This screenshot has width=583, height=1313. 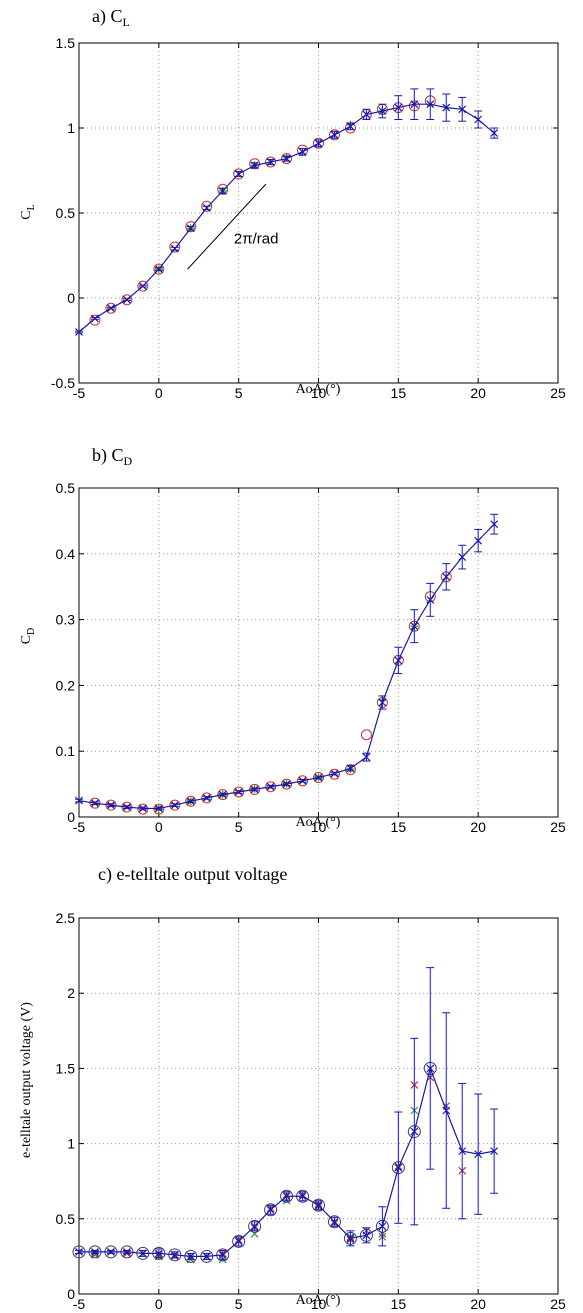 What do you see at coordinates (256, 239) in the screenshot?
I see `slope-annotation: 2π/rad` at bounding box center [256, 239].